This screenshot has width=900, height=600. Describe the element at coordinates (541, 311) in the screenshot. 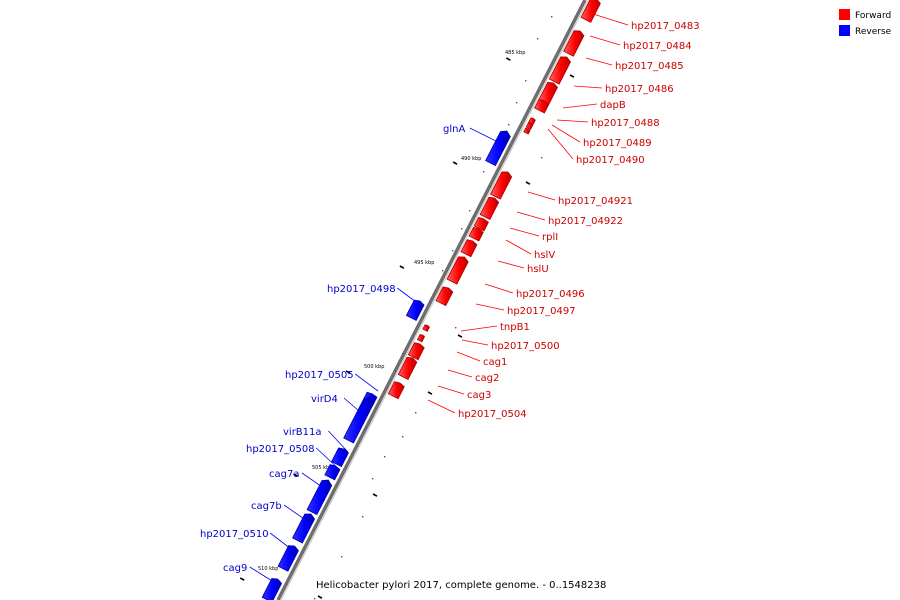

I see `forward-gene-label: hp2017_0497` at that location.